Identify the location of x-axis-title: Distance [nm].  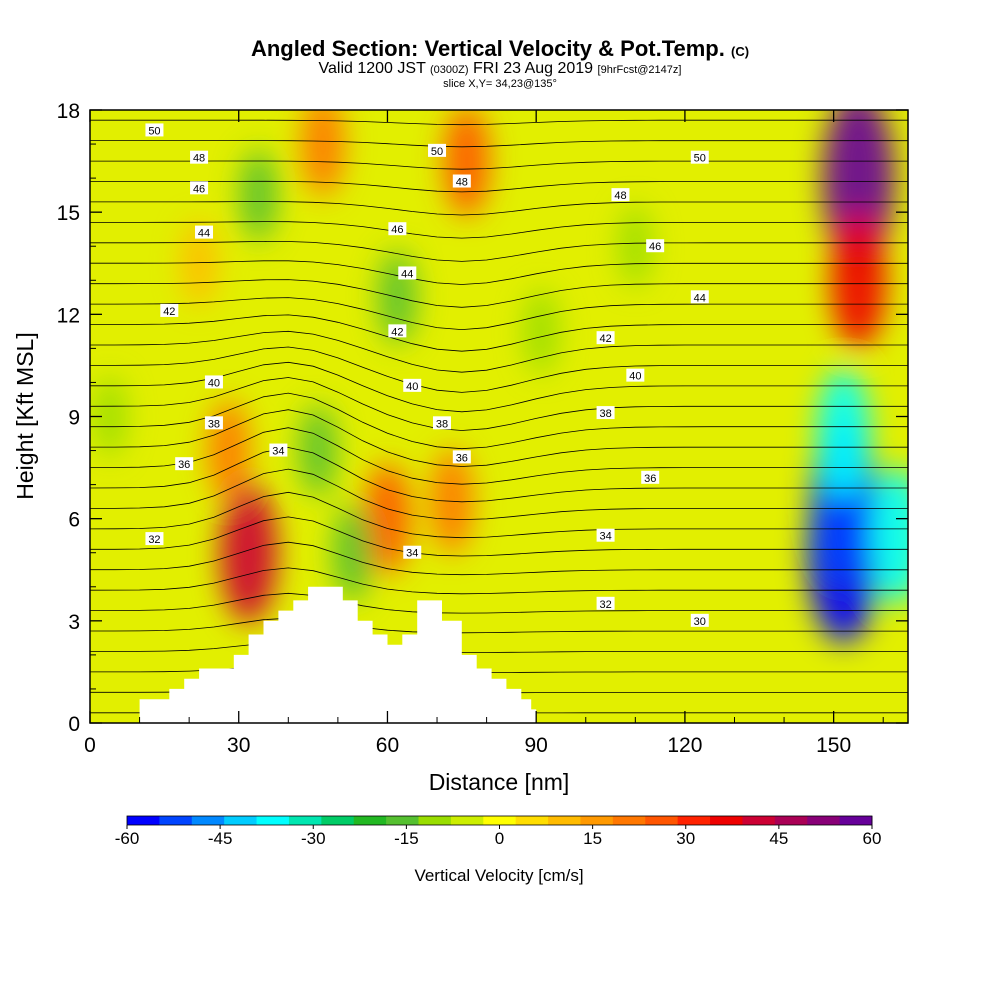
(499, 782).